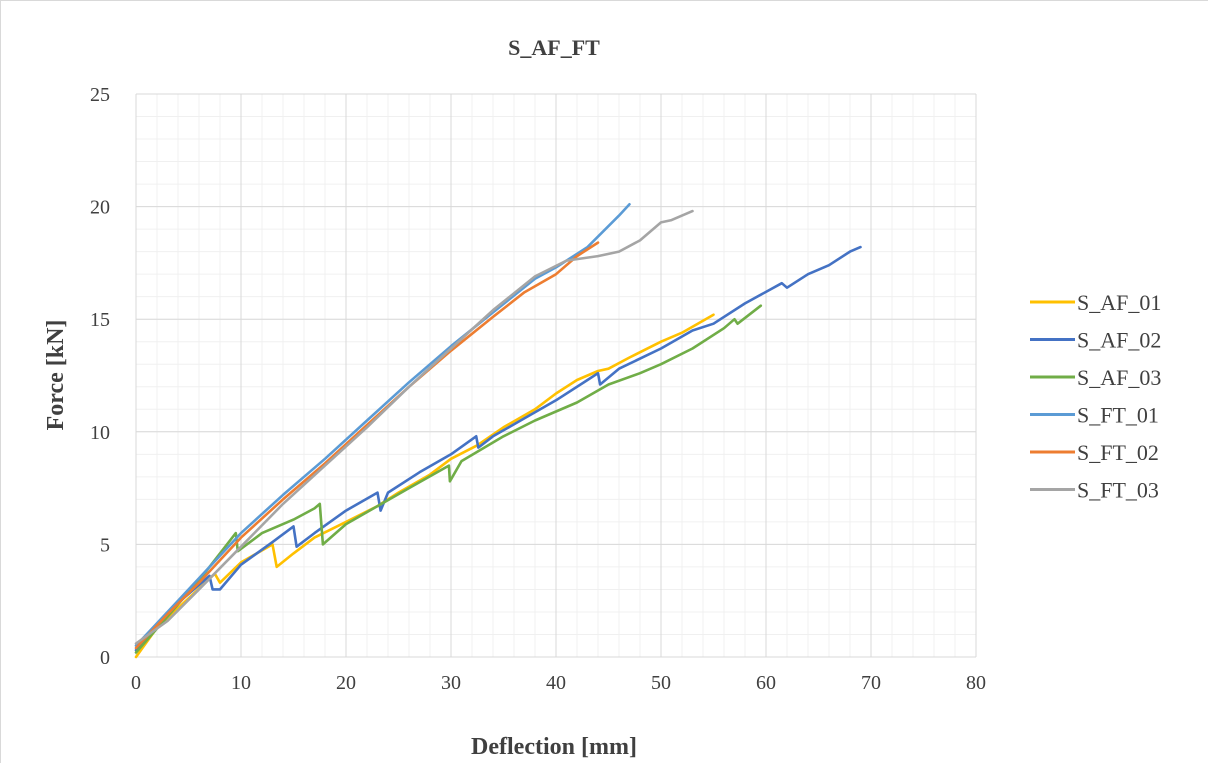 The image size is (1208, 764). Describe the element at coordinates (100, 376) in the screenshot. I see `y-axis-ticks: 0 5 10 15 20 25` at that location.